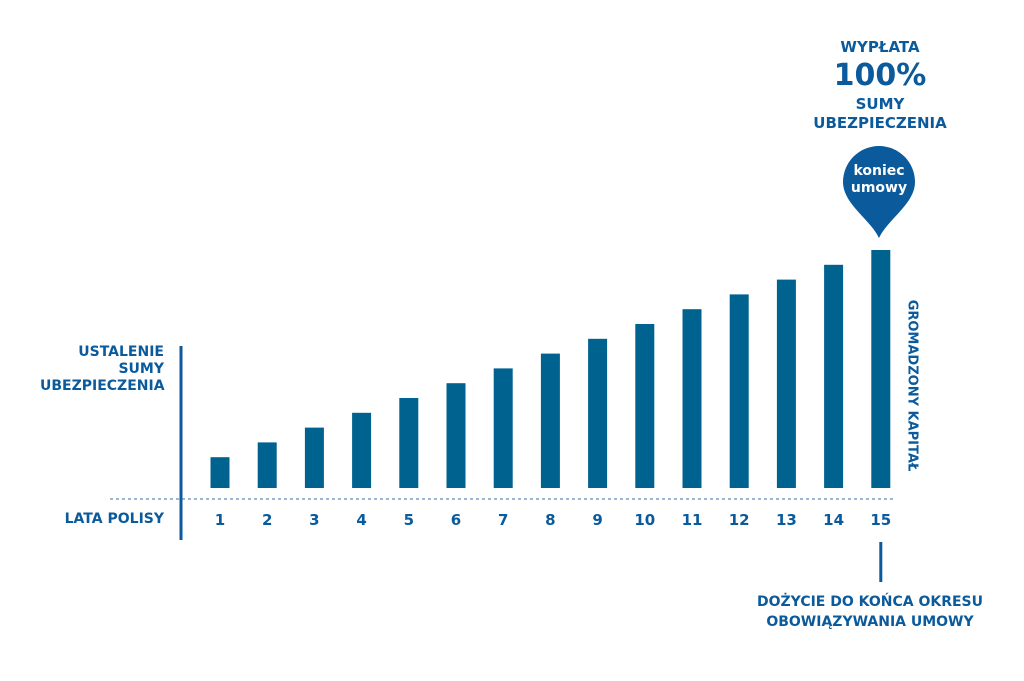  Describe the element at coordinates (597, 520) in the screenshot. I see `x-tick-label: 9` at that location.